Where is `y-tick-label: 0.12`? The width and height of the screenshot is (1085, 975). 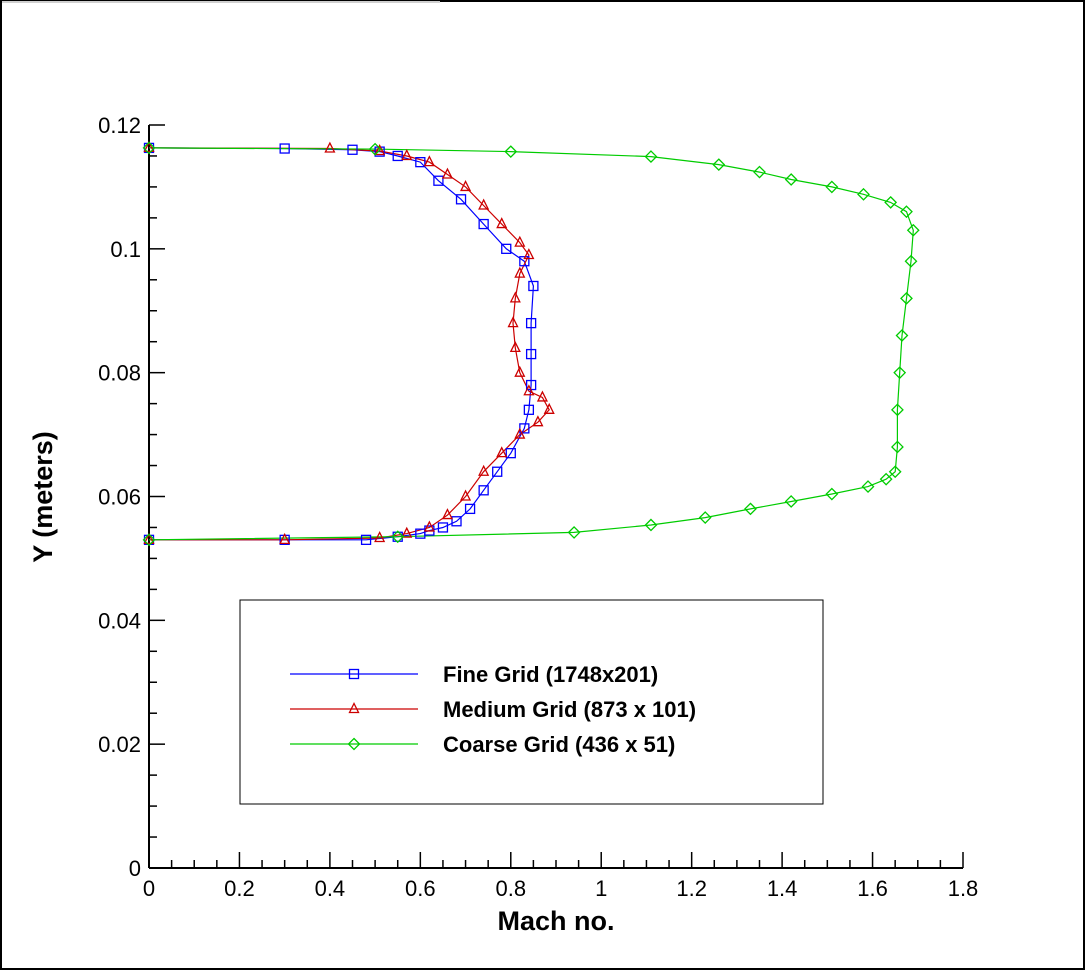
y-tick-label: 0.12 is located at coordinates (119, 125).